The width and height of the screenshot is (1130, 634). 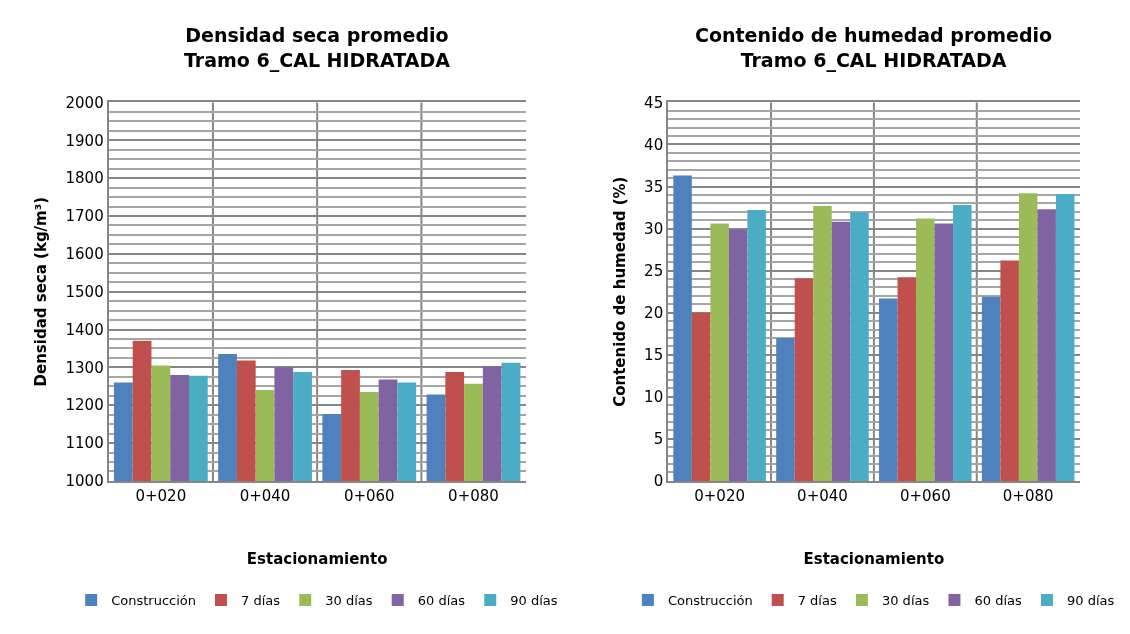 What do you see at coordinates (619, 291) in the screenshot?
I see `y-axis-title: Contenido de humedad (%)` at bounding box center [619, 291].